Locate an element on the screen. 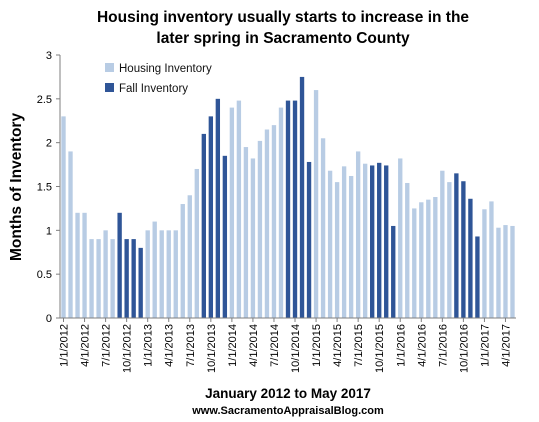  x-tick-label: 4/1/2015 is located at coordinates (338, 345).